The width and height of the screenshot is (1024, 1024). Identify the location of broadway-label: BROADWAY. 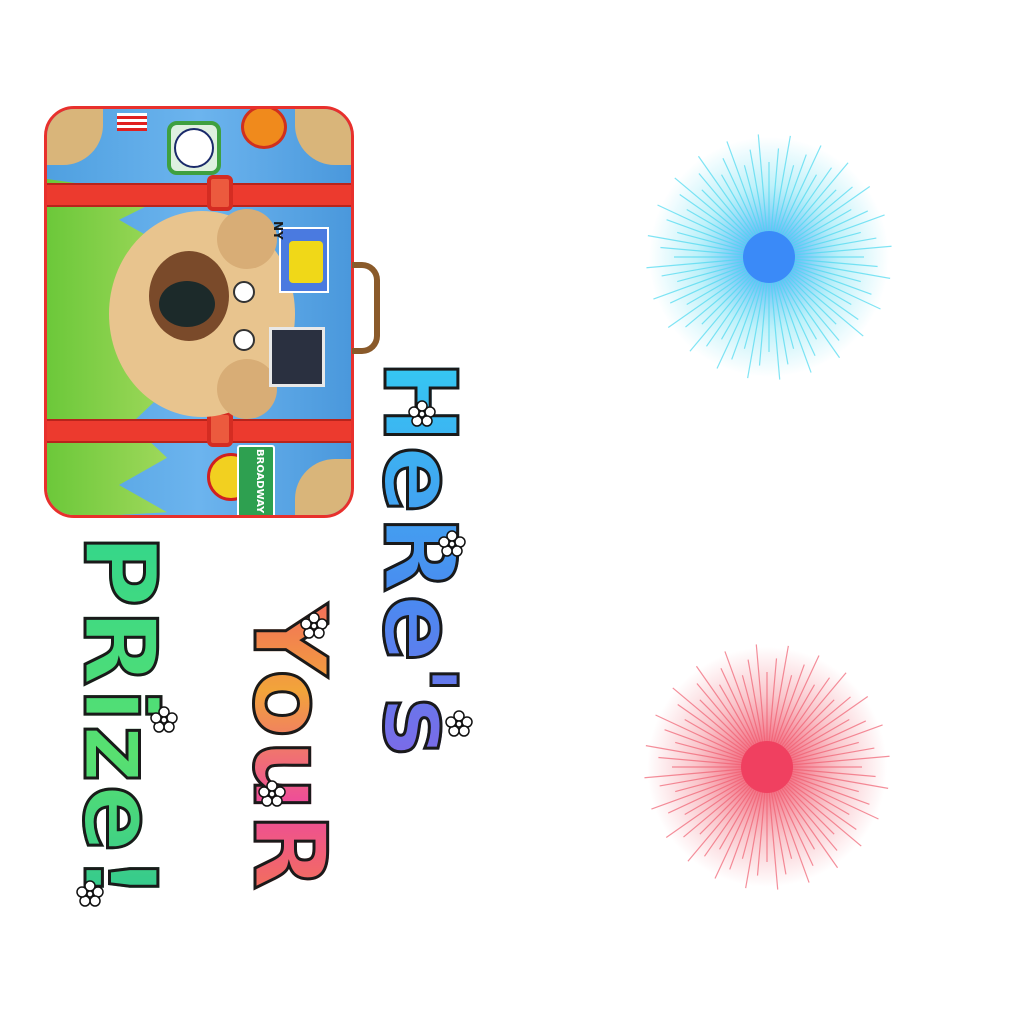
(259, 481).